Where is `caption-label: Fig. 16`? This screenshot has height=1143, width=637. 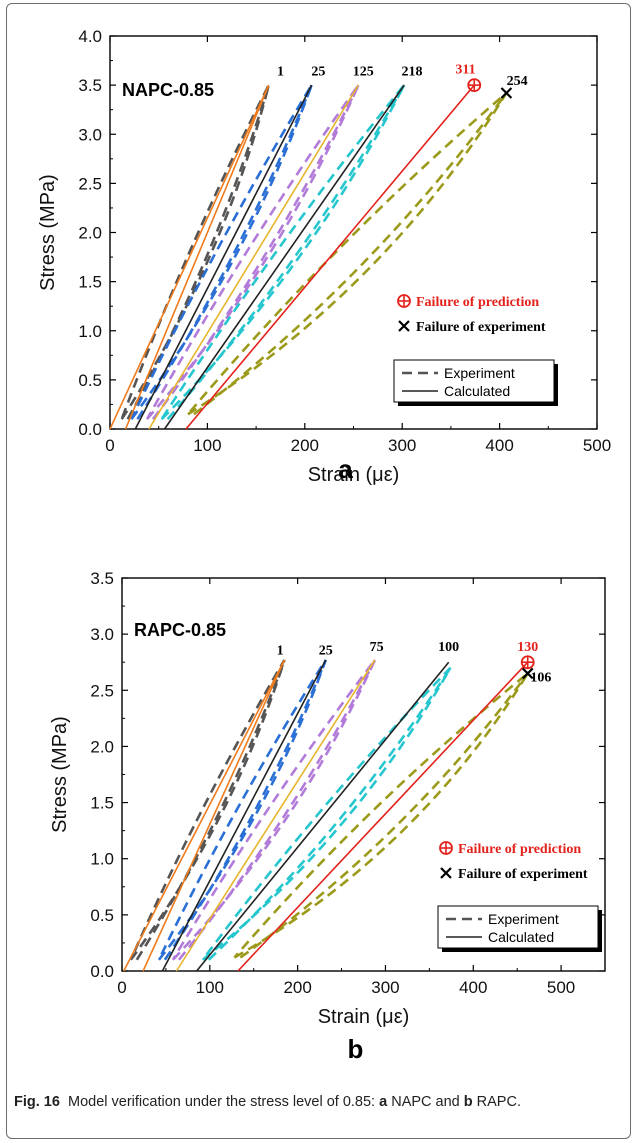
caption-label: Fig. 16 is located at coordinates (37, 1102).